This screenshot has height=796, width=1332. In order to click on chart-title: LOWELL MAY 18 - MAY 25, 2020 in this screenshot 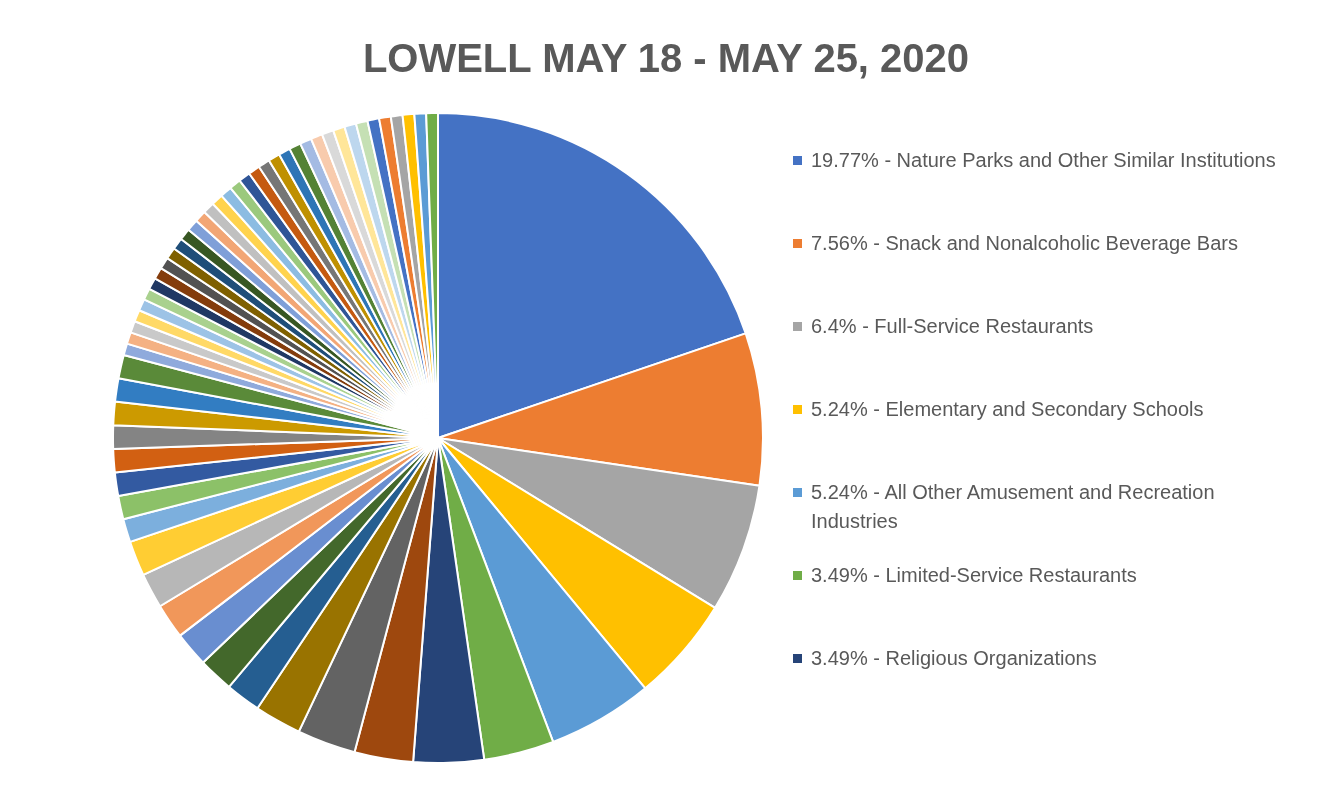, I will do `click(666, 58)`.